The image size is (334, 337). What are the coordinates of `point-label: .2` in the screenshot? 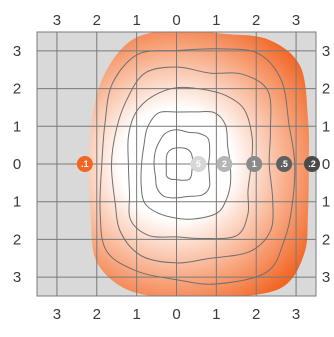 It's located at (312, 164).